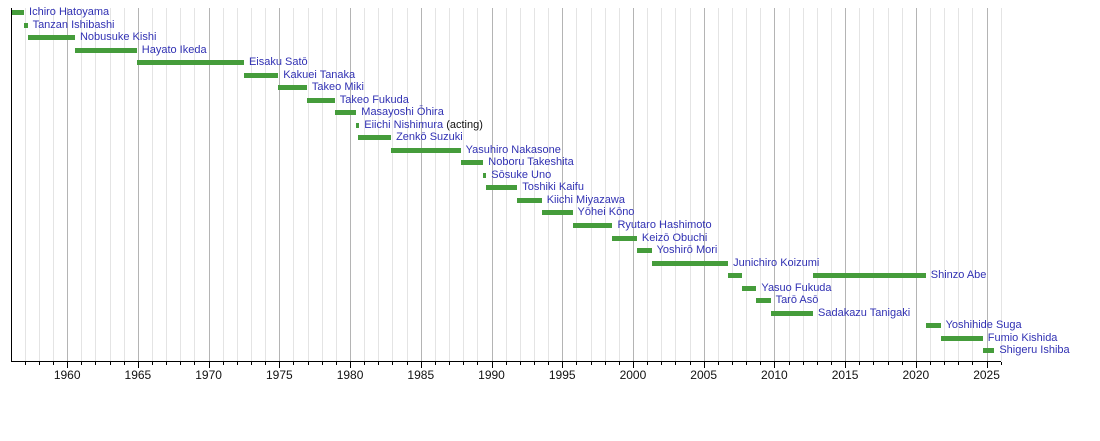  I want to click on timeline-label: Sōsuke Uno, so click(521, 174).